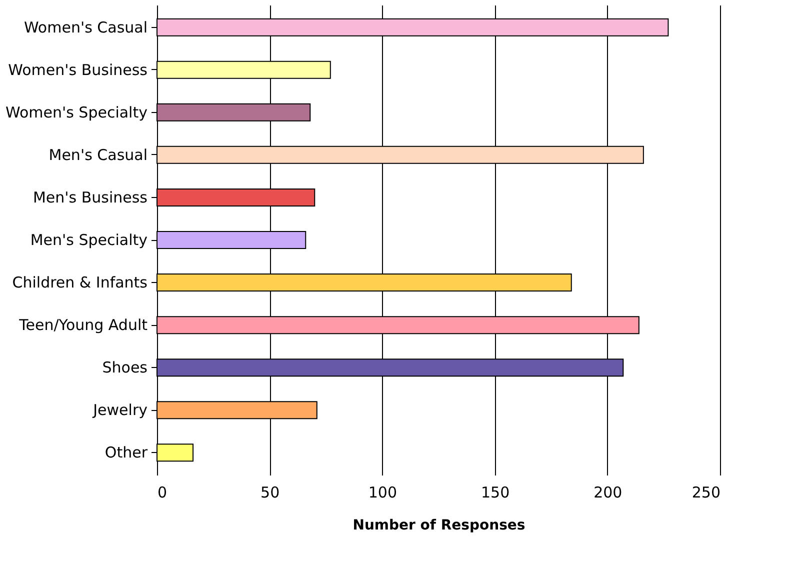  I want to click on y-tick-label: Women's Casual, so click(86, 27).